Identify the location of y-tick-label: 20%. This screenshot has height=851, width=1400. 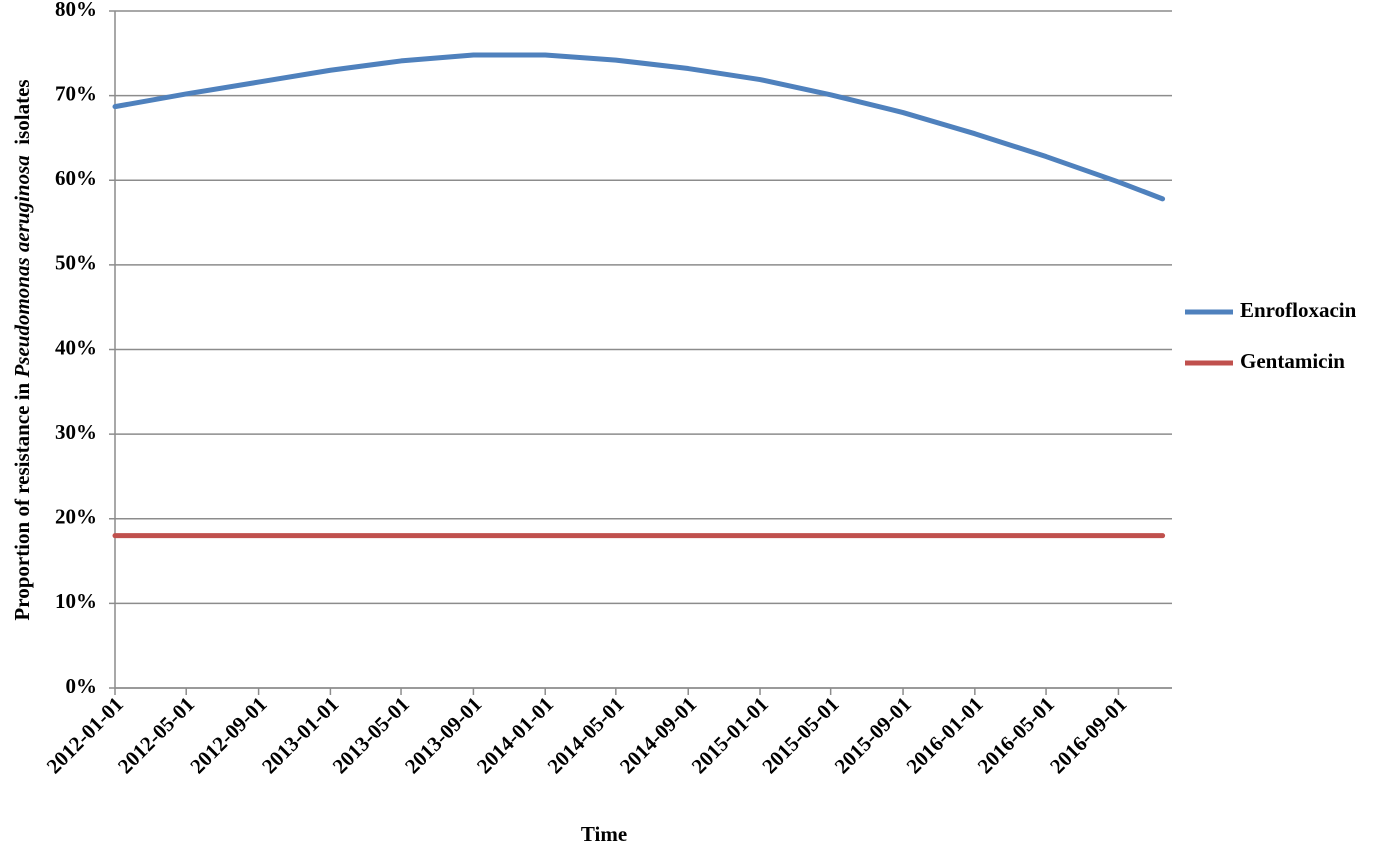
(76, 517).